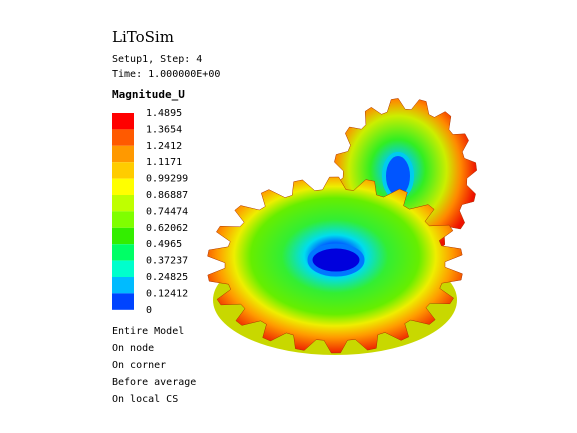 The image size is (577, 433). I want to click on time-info: Time: 1.000000E+00, so click(166, 74).